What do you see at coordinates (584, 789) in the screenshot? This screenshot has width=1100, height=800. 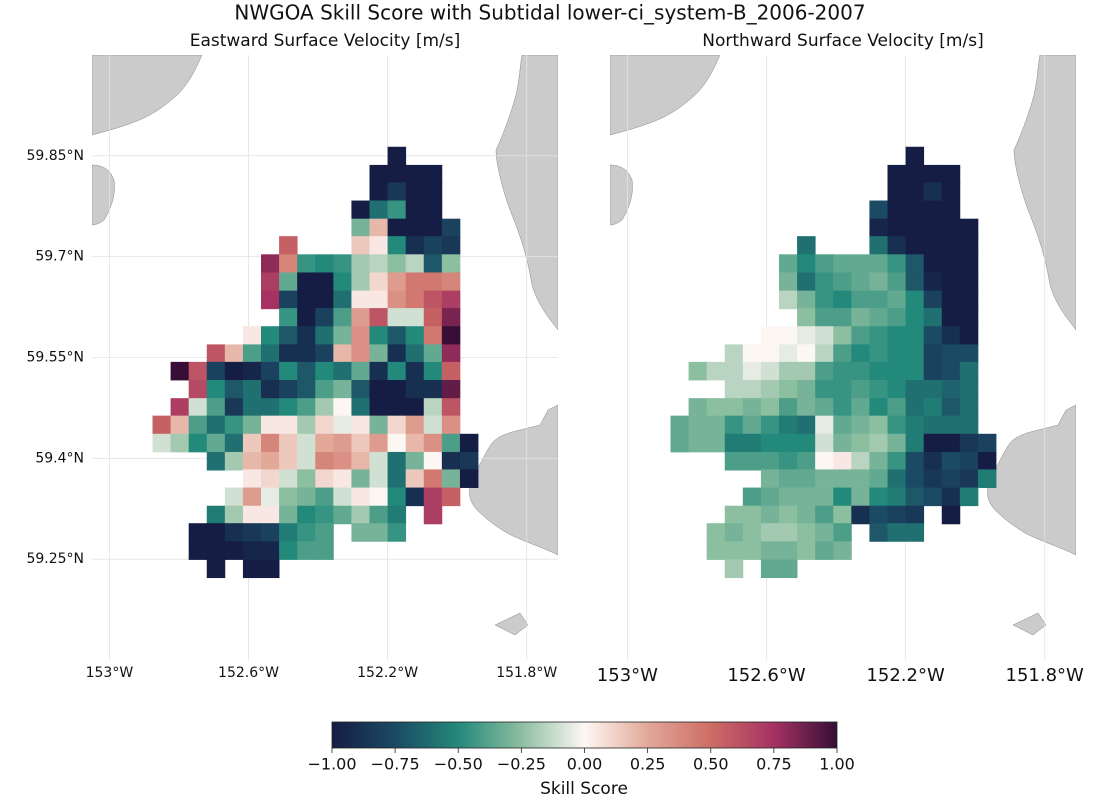 I see `colorbar-label: Skill Score` at bounding box center [584, 789].